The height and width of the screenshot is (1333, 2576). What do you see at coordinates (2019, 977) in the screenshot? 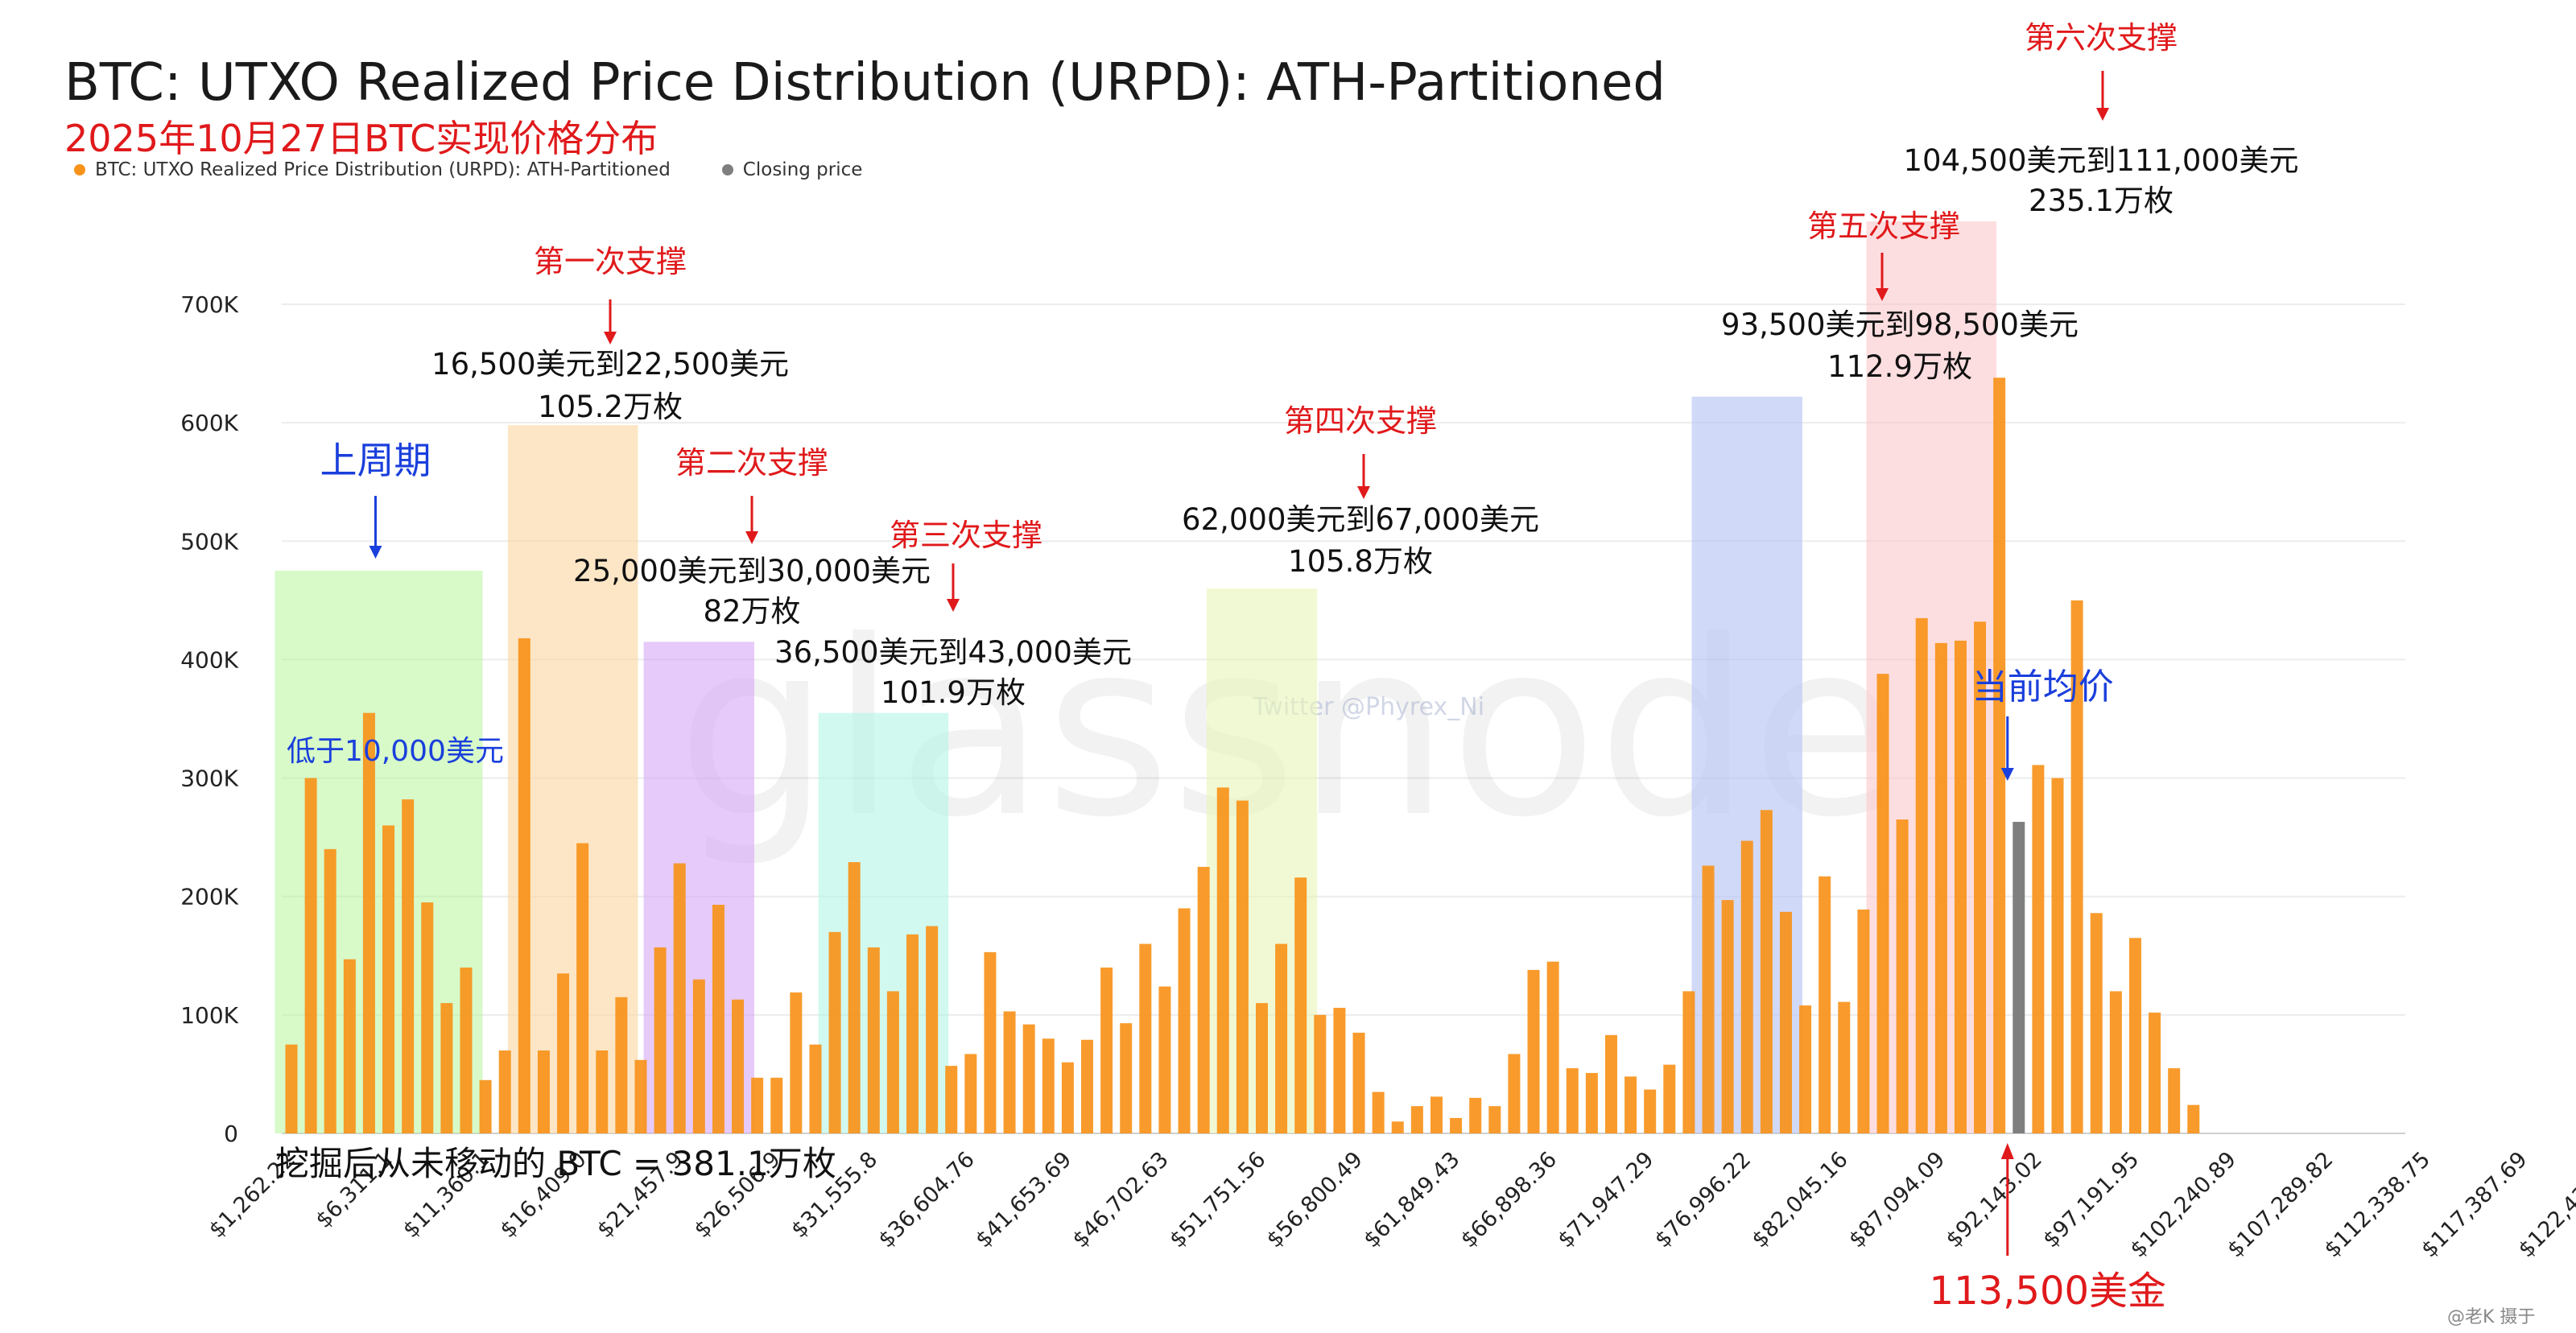
I see `closing-price-bar` at bounding box center [2019, 977].